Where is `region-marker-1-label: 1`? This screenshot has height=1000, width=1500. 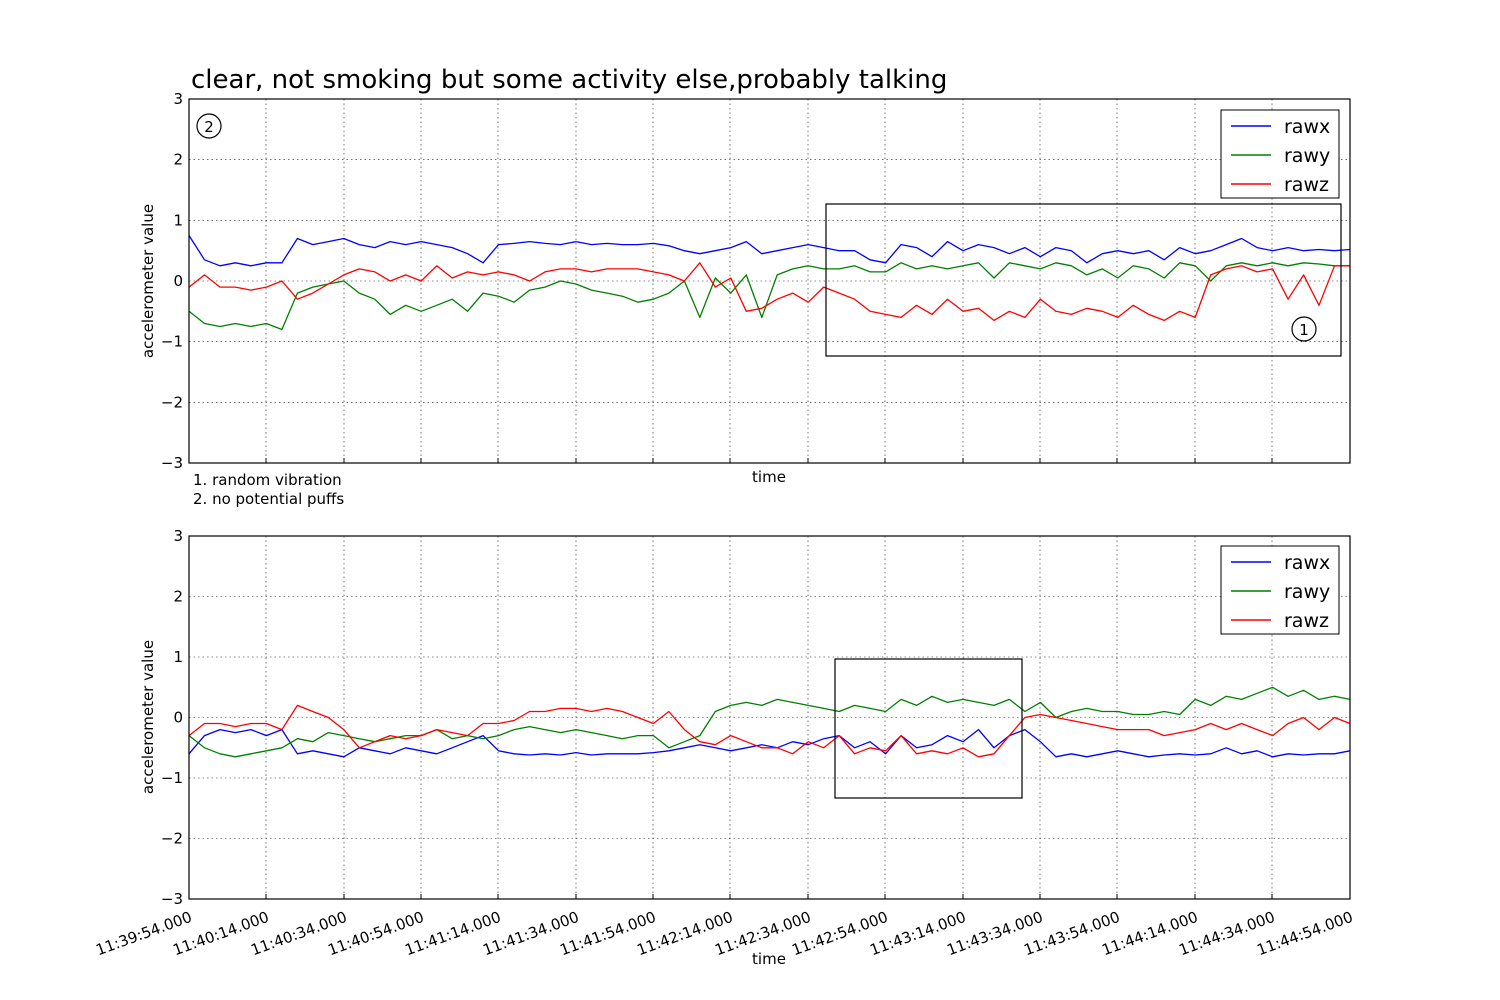 region-marker-1-label: 1 is located at coordinates (1304, 330).